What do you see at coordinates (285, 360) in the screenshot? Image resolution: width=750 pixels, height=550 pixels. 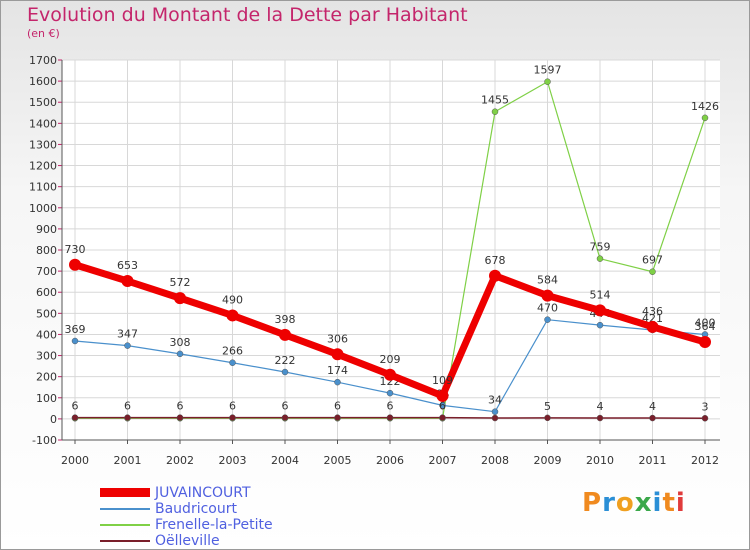 I see `data-label-baudricourt: 222` at bounding box center [285, 360].